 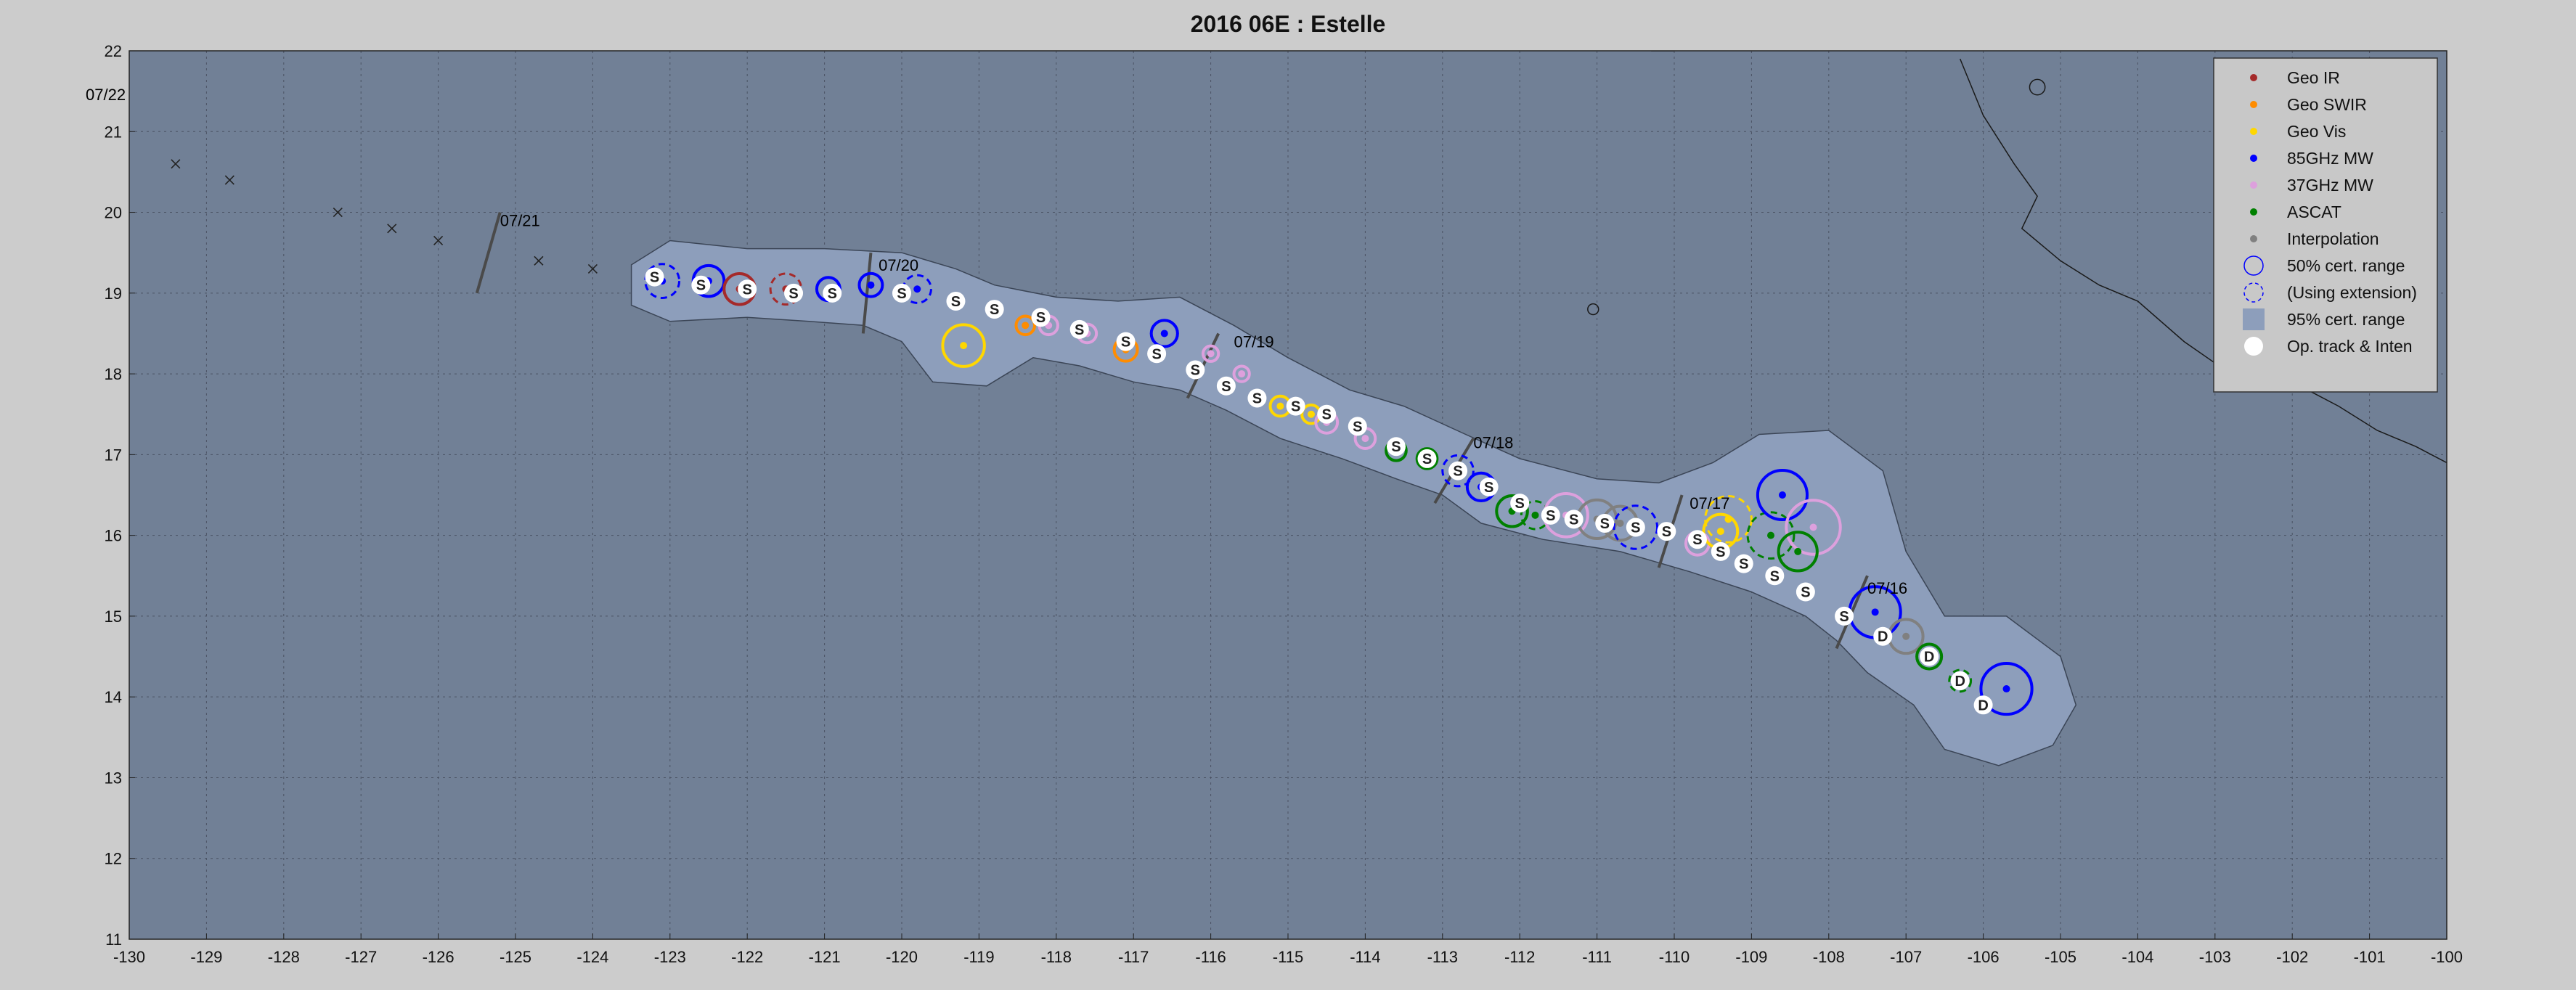 What do you see at coordinates (902, 957) in the screenshot?
I see `x-tick-label: -120` at bounding box center [902, 957].